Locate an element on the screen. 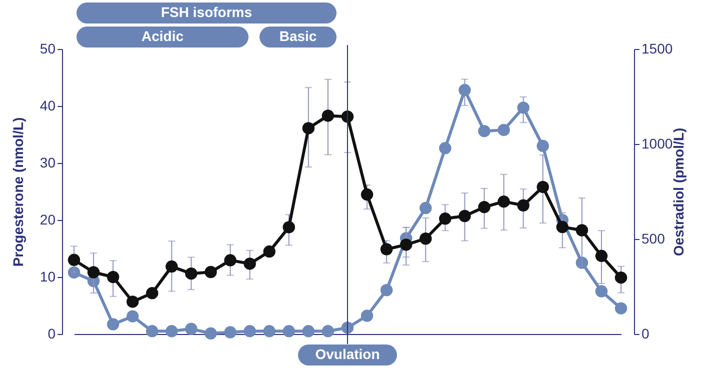 This screenshot has width=708, height=370. text: Acidic is located at coordinates (162, 36).